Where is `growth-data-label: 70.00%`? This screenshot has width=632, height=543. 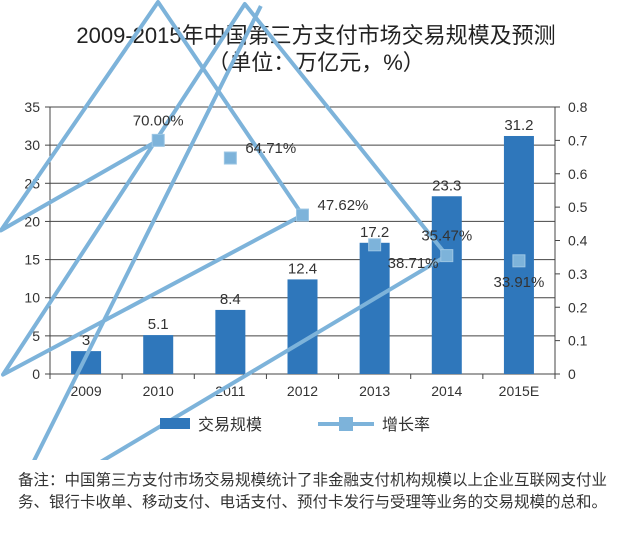 growth-data-label: 70.00% is located at coordinates (158, 120).